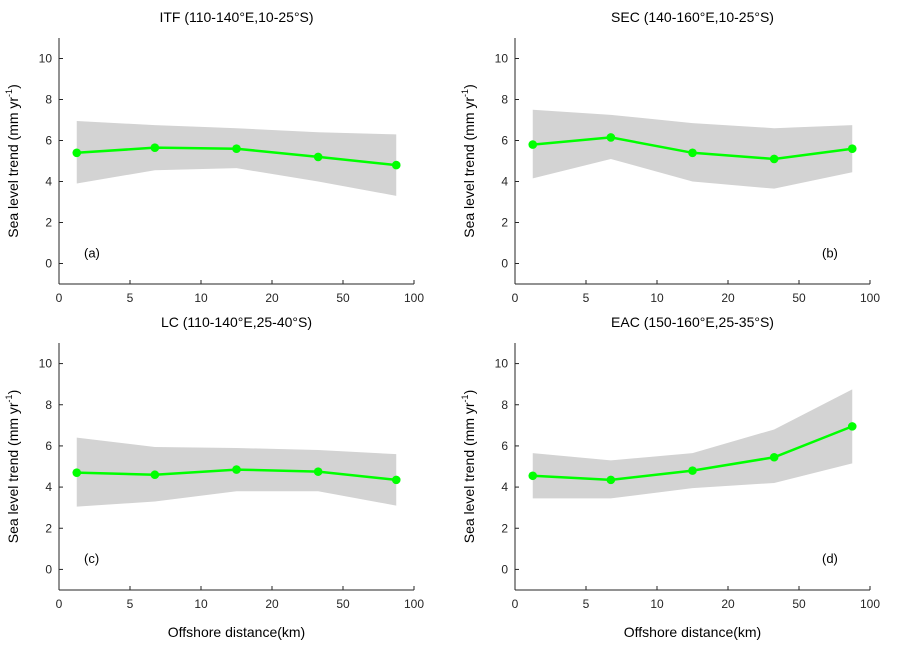 Image resolution: width=913 pixels, height=650 pixels. I want to click on panel-title: SEC (140-160°E,10-25°S), so click(692, 17).